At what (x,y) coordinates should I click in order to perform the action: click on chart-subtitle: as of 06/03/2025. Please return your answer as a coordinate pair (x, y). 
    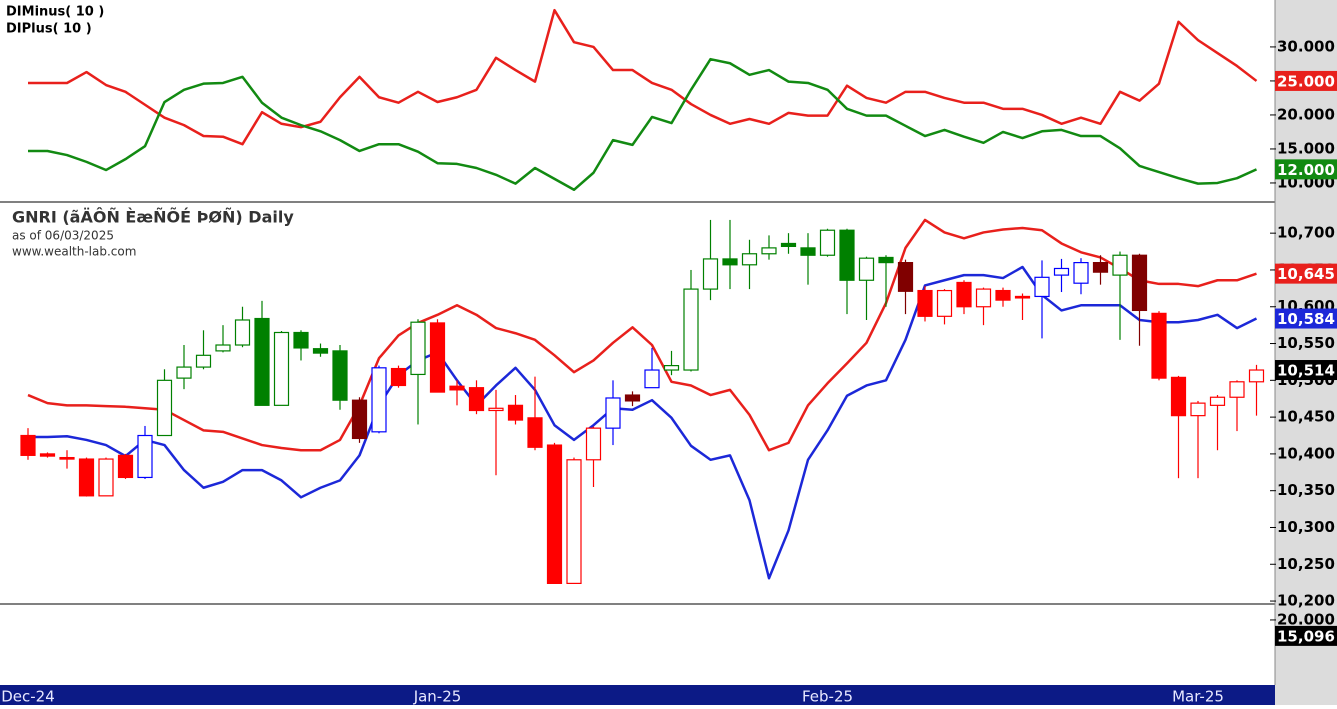
    Looking at the image, I should click on (63, 236).